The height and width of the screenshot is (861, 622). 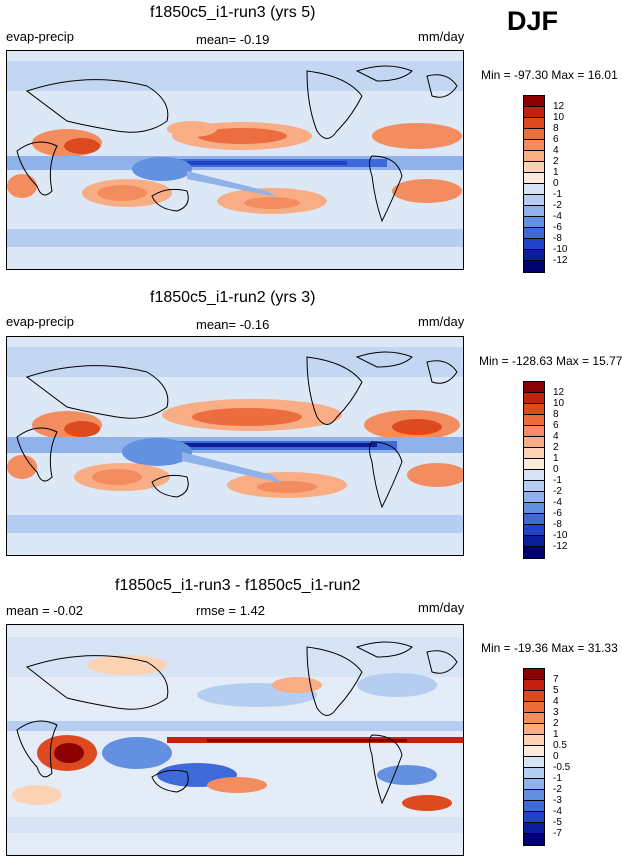 I want to click on panel1-colorbar-tick: 10, so click(x=559, y=117).